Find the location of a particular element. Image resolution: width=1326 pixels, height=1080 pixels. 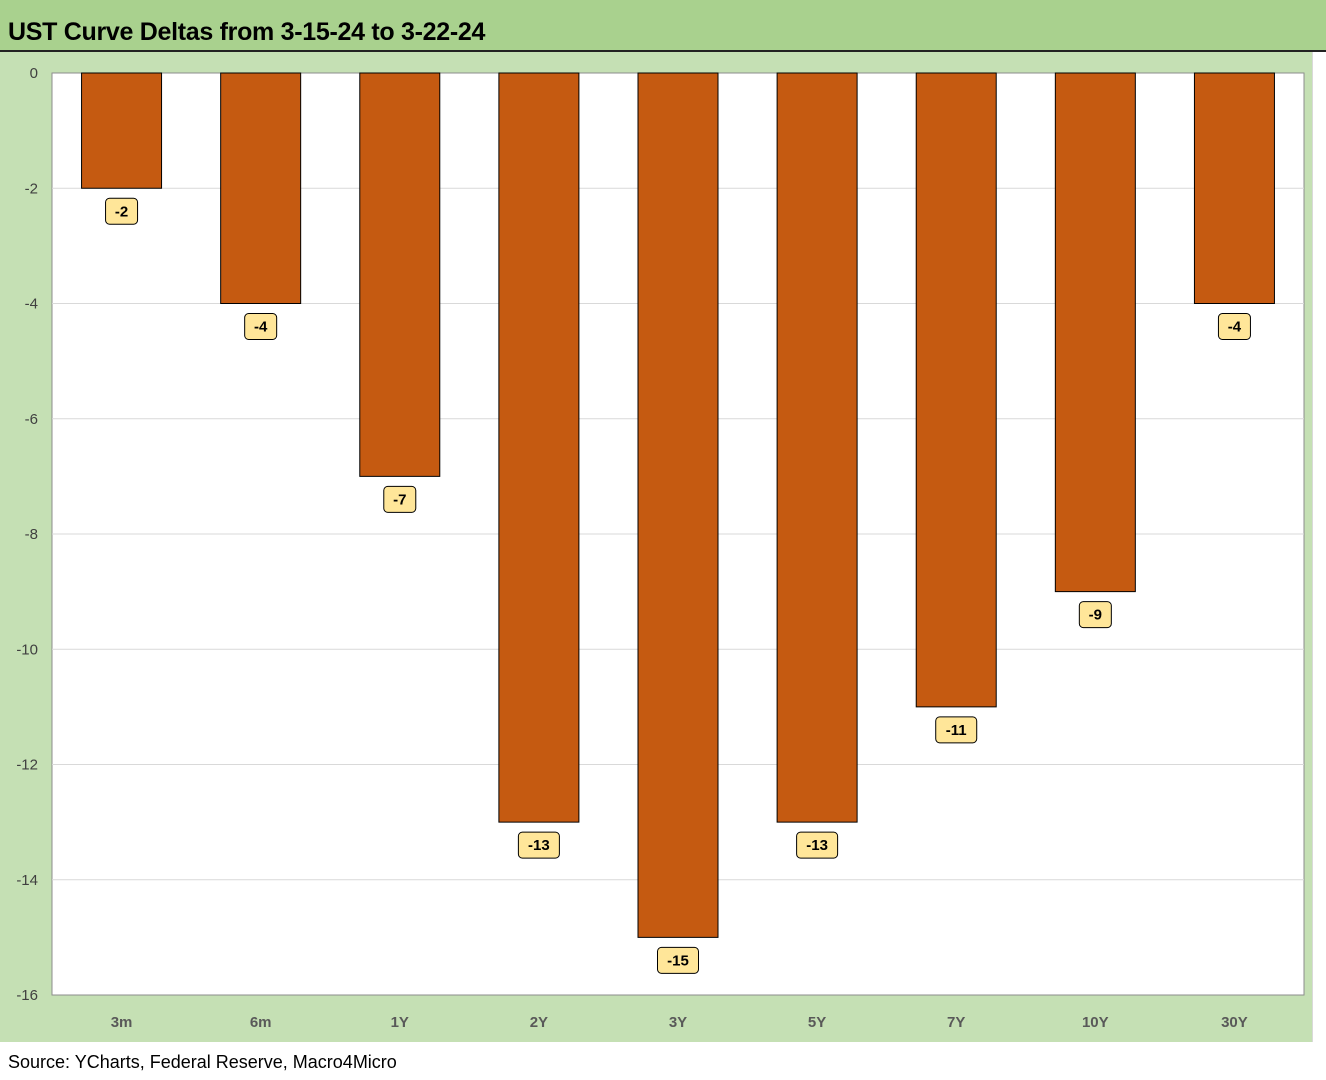

x-tick-label: 30Y is located at coordinates (1234, 1022).